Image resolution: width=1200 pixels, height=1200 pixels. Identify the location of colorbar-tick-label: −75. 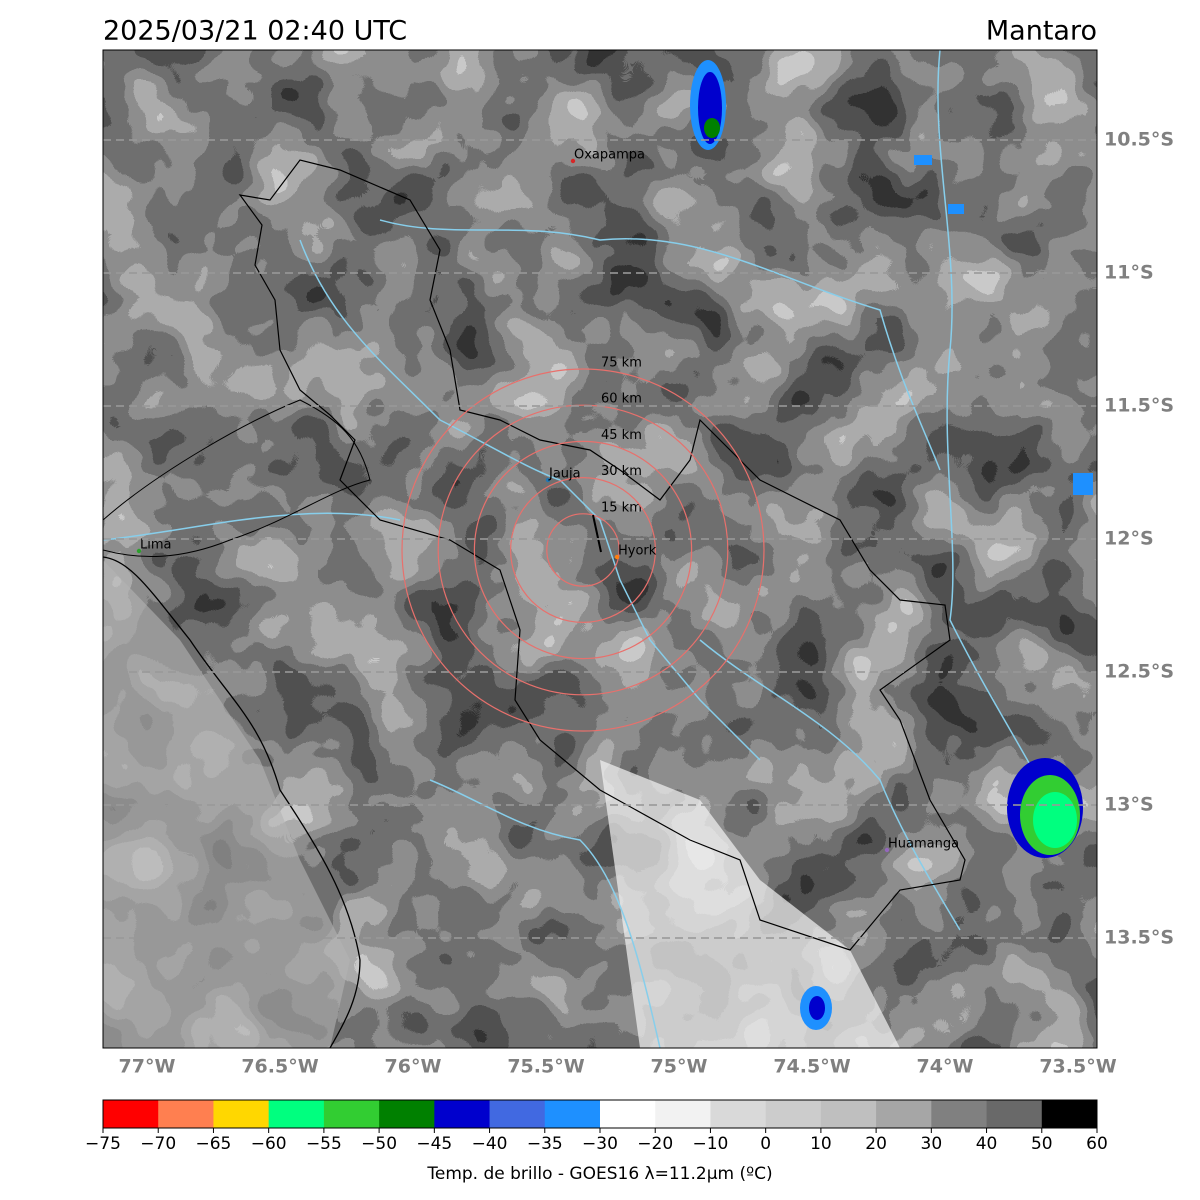
(103, 1144).